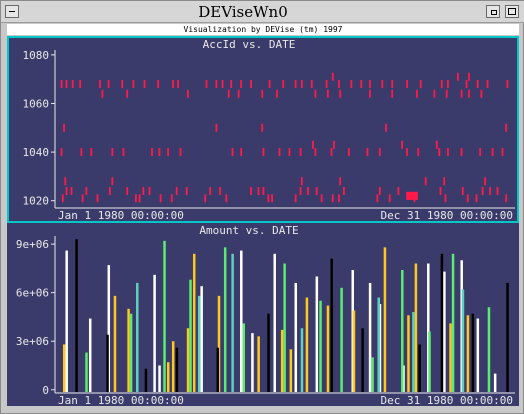 The width and height of the screenshot is (524, 414). What do you see at coordinates (512, 11) in the screenshot?
I see `maximize-button` at bounding box center [512, 11].